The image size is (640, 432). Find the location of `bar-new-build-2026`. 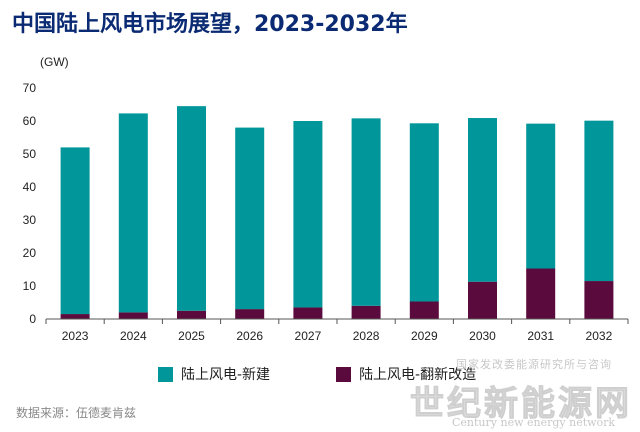

bar-new-build-2026 is located at coordinates (250, 218).